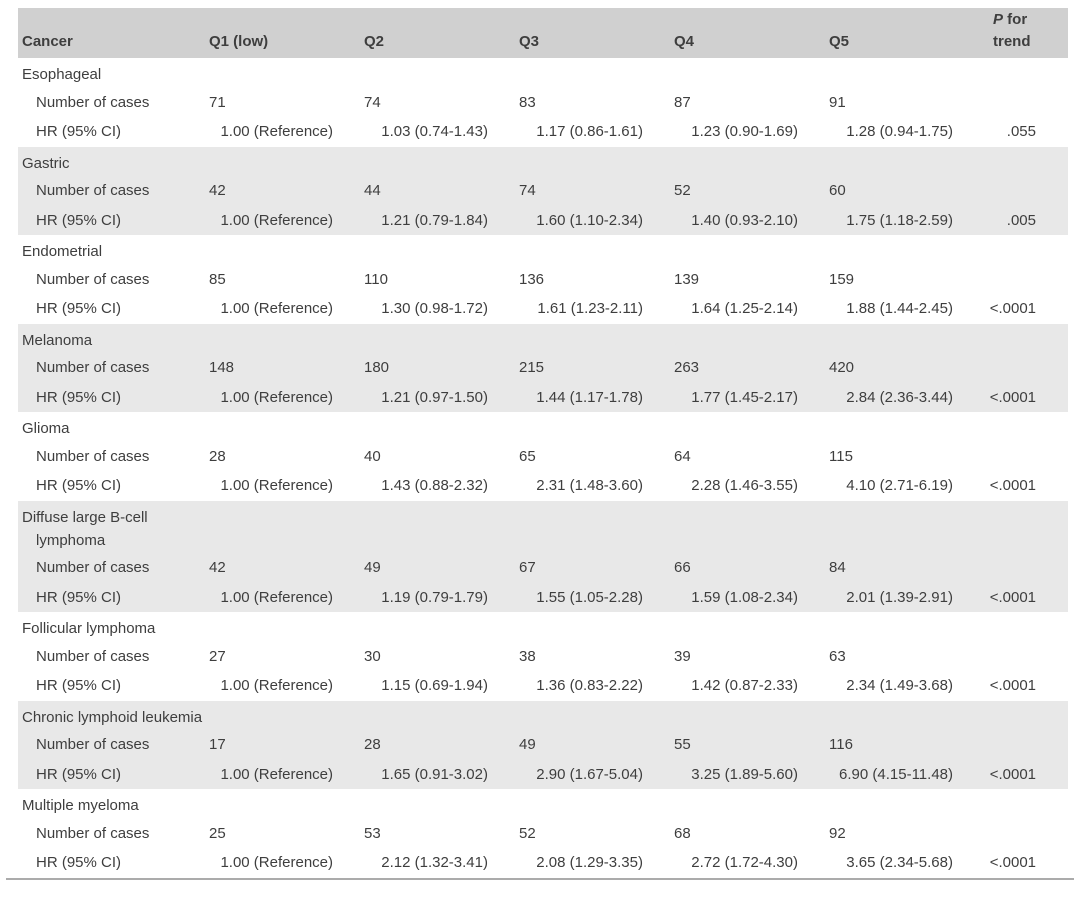  What do you see at coordinates (434, 685) in the screenshot?
I see `hr-value: 1.15 (0.69-1.94)` at bounding box center [434, 685].